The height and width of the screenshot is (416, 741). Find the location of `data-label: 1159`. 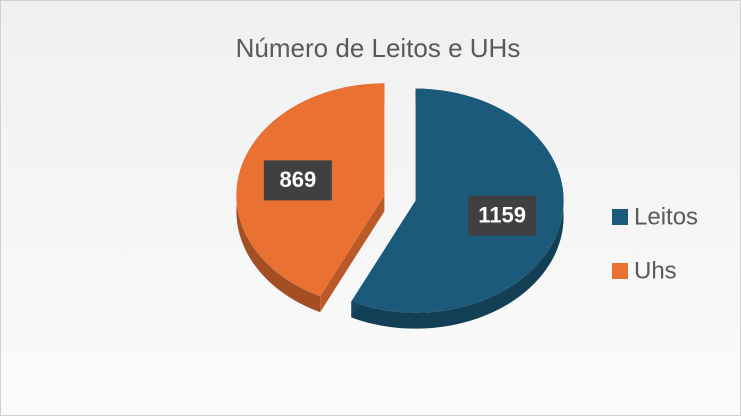

data-label: 1159 is located at coordinates (502, 214).